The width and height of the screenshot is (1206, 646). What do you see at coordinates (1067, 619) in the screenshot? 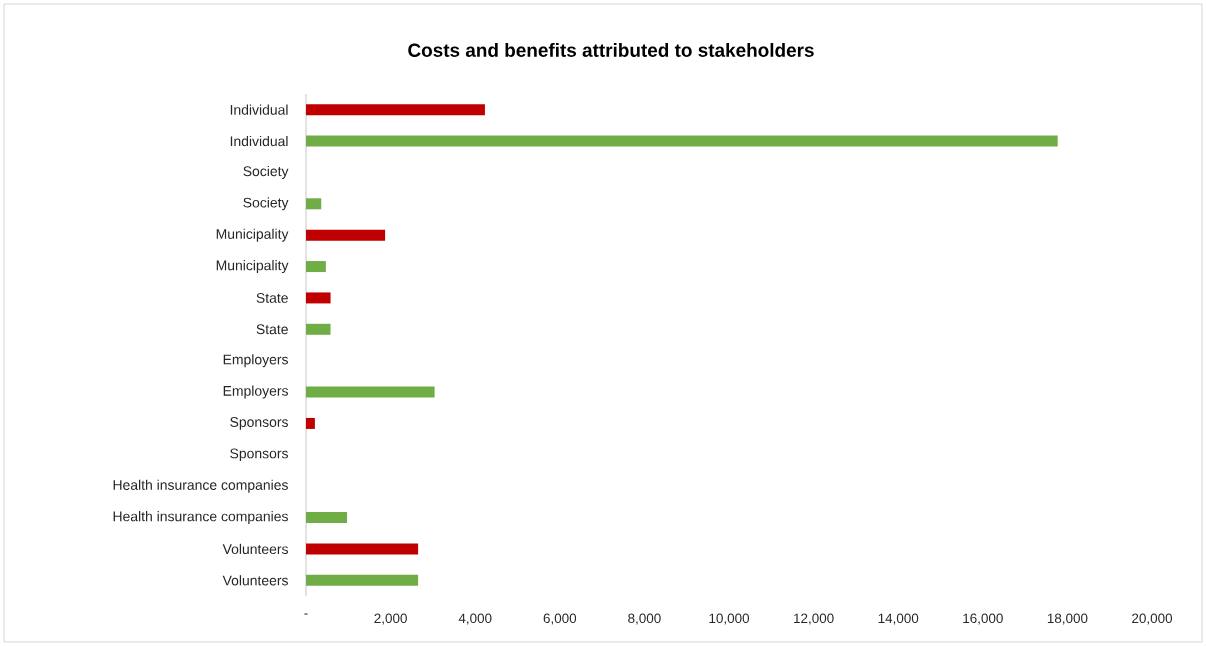
I see `x-tick-label: 18,000` at bounding box center [1067, 619].